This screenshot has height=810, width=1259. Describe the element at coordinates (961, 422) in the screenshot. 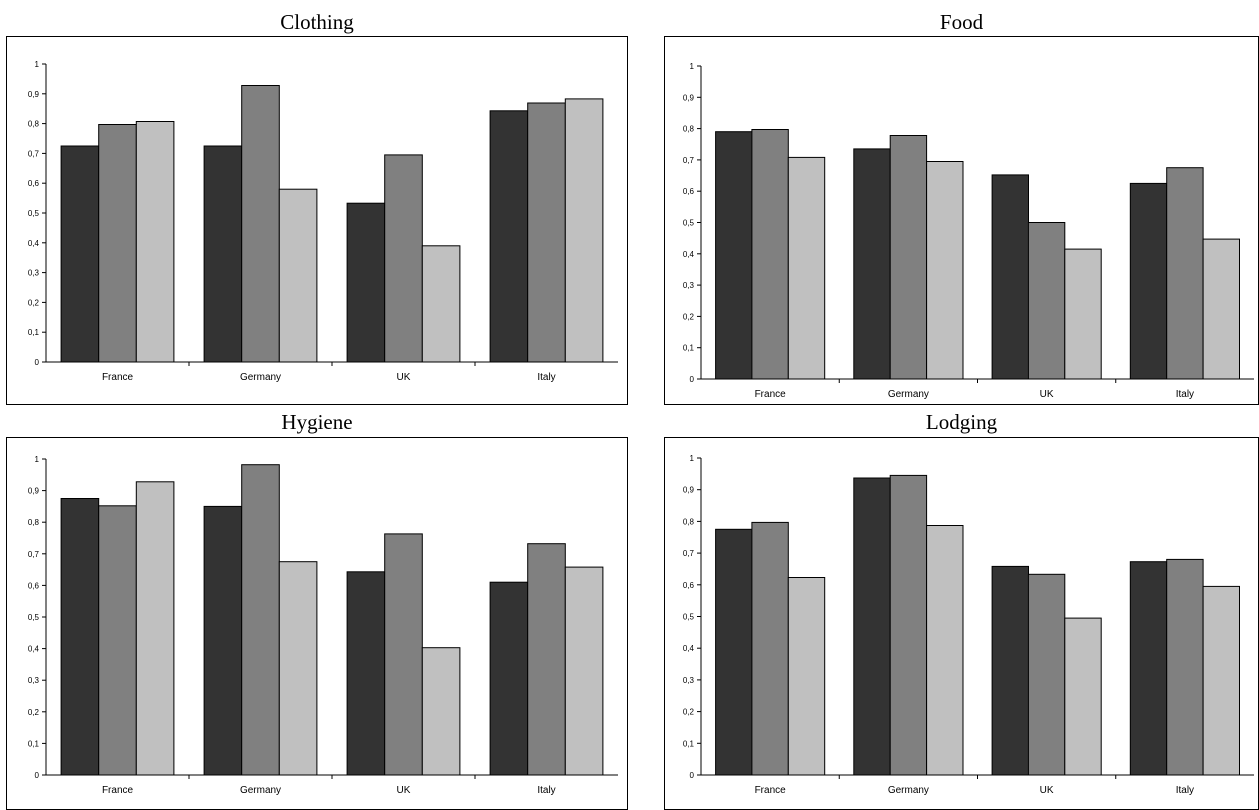

I see `chart-title: Lodging` at that location.